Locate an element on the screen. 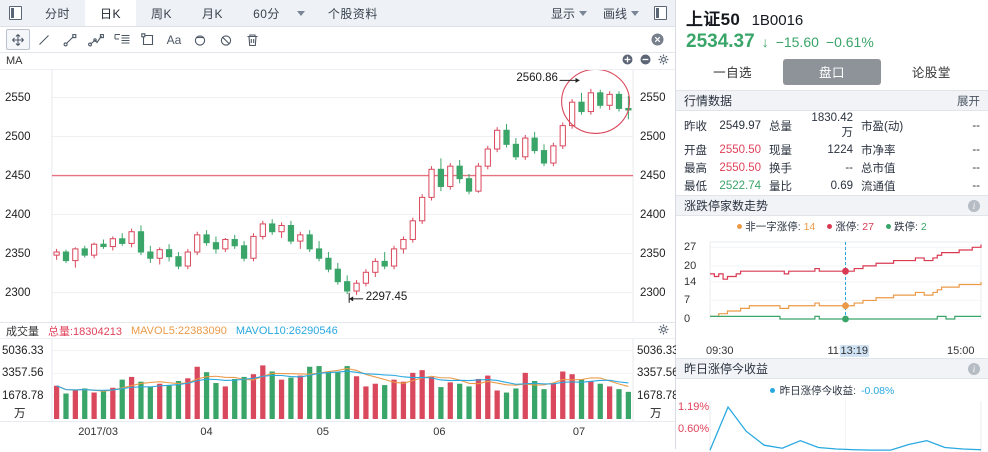 This screenshot has height=452, width=988. volume-tick-left: 5036.33 is located at coordinates (23, 351).